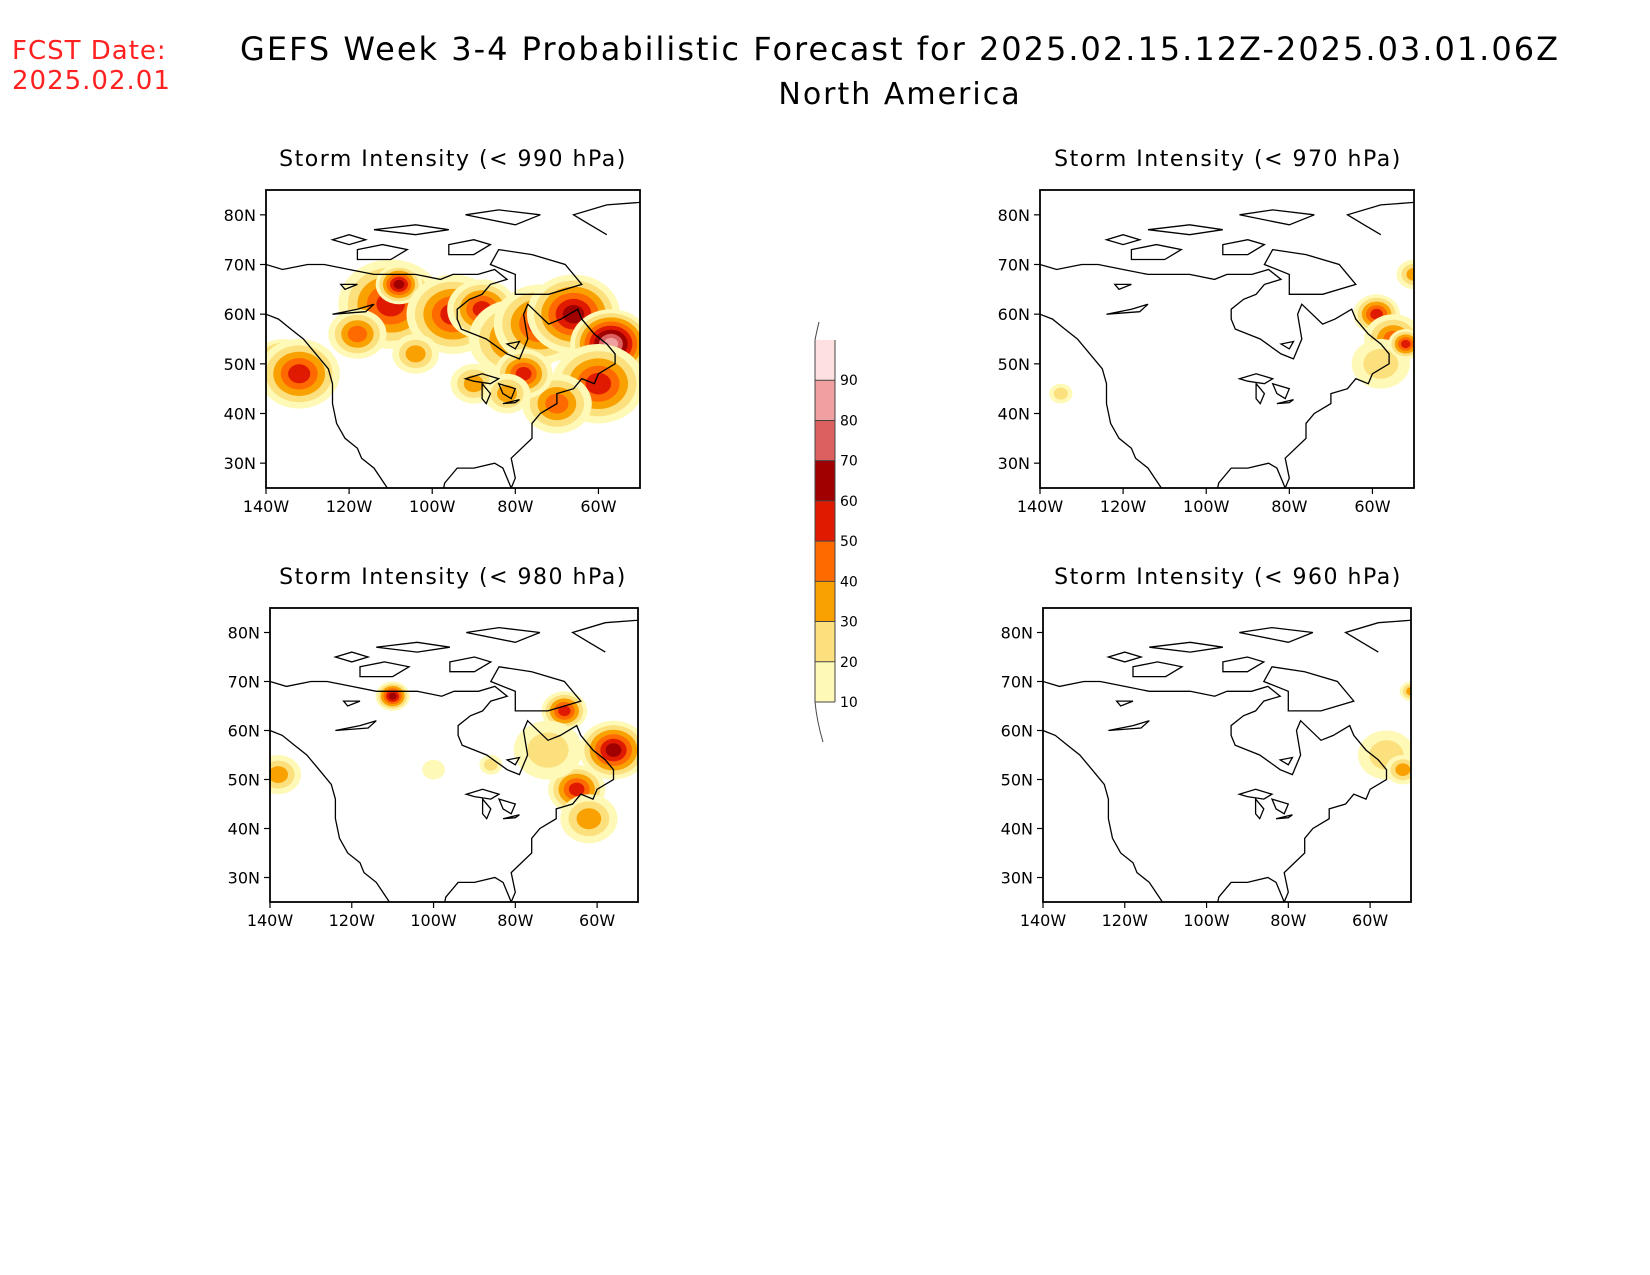 This screenshot has height=1275, width=1650. Describe the element at coordinates (1014, 364) in the screenshot. I see `lat-tick-label: 50N` at that location.